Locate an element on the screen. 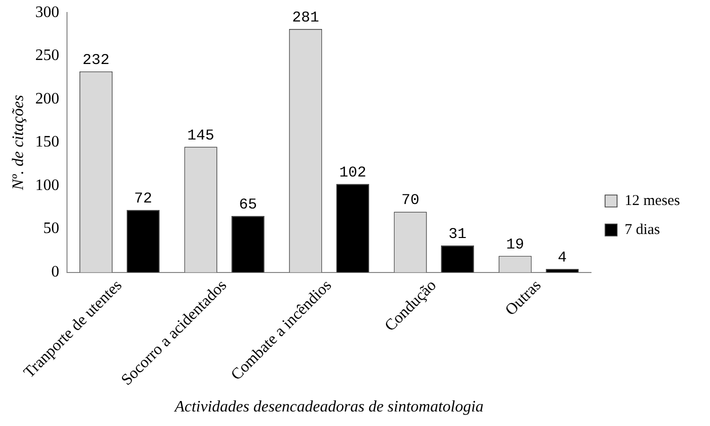  x-axis-title: Actividades desencadeadoras de sintomatologia is located at coordinates (329, 407).